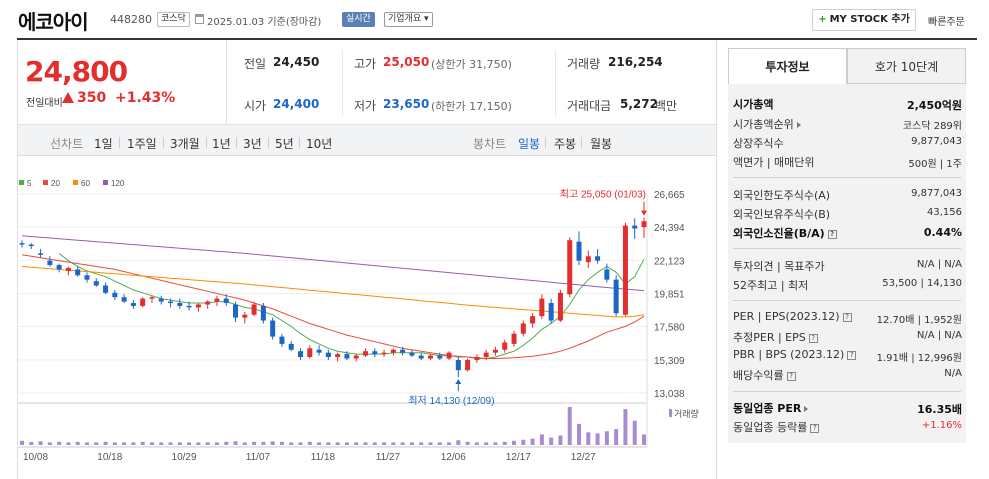 This screenshot has height=479, width=989. What do you see at coordinates (758, 375) in the screenshot?
I see `invest-label-text: 배당수익률` at bounding box center [758, 375].